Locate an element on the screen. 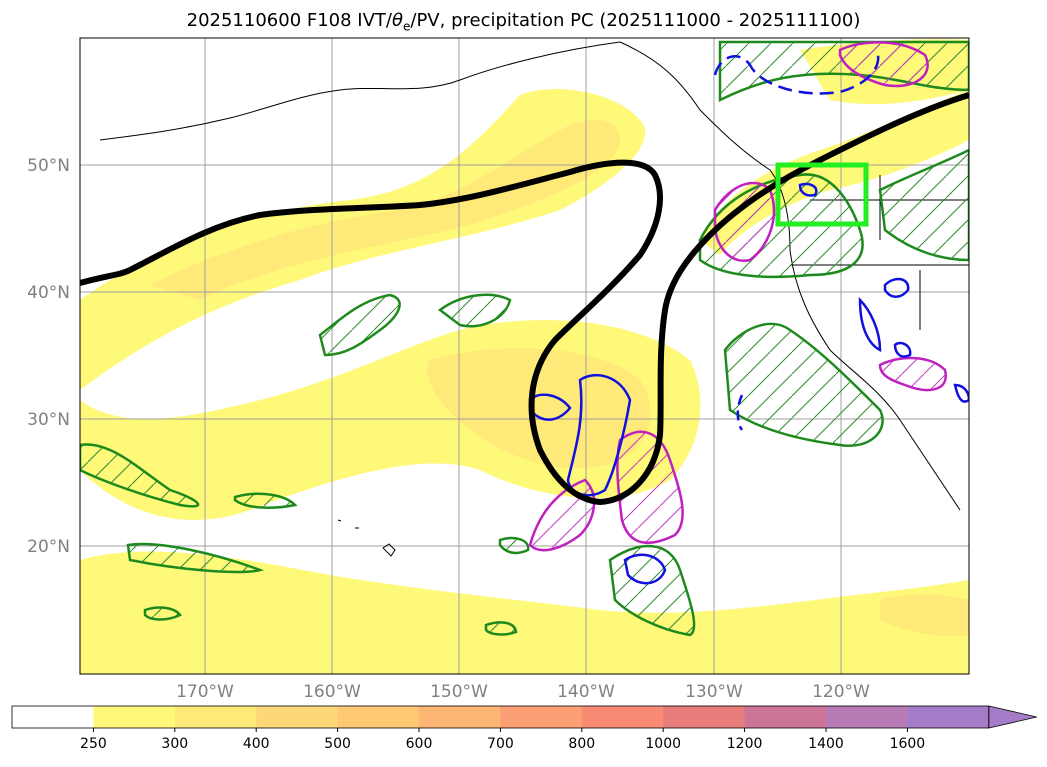 The image size is (1047, 767). colorbar-tick-label: 1200 is located at coordinates (745, 744).